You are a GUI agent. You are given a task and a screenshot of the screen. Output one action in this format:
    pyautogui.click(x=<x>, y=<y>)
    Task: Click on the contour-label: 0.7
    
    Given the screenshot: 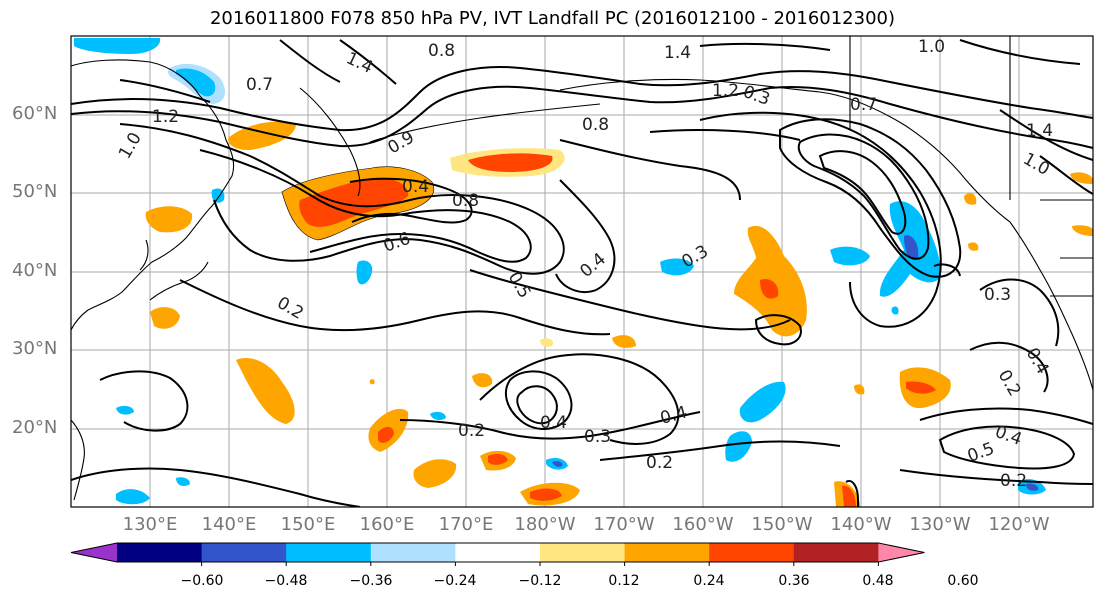 What is the action you would take?
    pyautogui.click(x=259, y=85)
    